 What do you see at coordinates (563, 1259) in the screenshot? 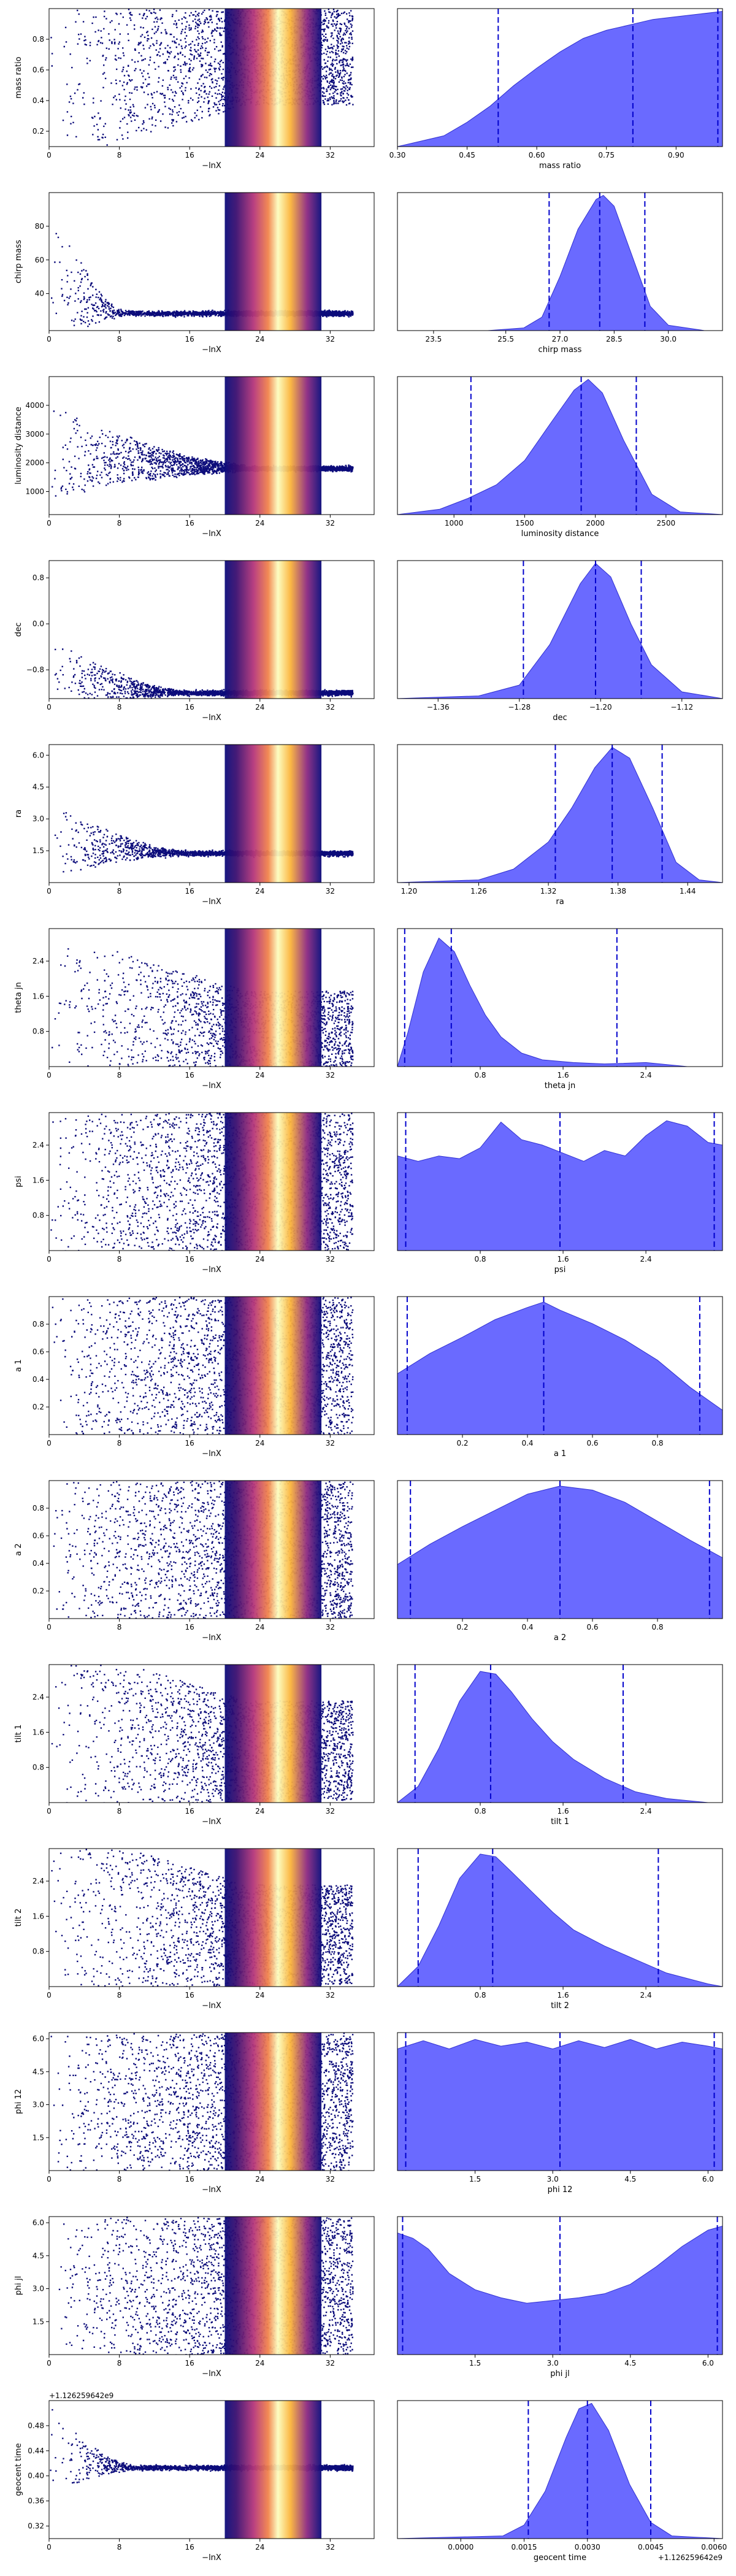
I see `marginal-xtick-label-psi: 1.6` at bounding box center [563, 1259].